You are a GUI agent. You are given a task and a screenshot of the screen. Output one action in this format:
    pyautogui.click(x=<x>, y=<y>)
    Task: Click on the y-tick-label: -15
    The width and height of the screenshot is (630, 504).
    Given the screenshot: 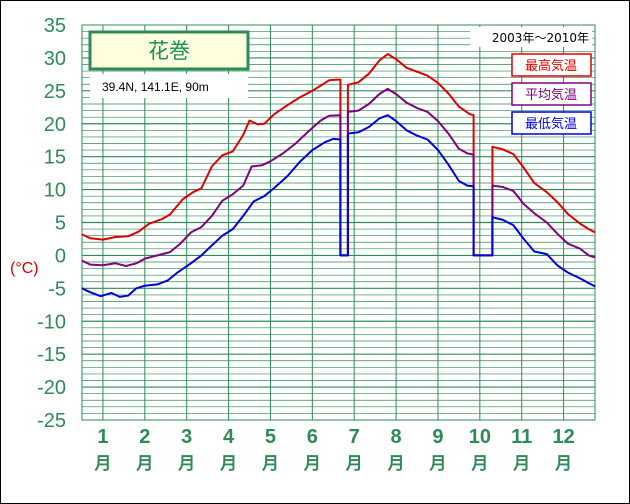 What is the action you would take?
    pyautogui.click(x=51, y=355)
    